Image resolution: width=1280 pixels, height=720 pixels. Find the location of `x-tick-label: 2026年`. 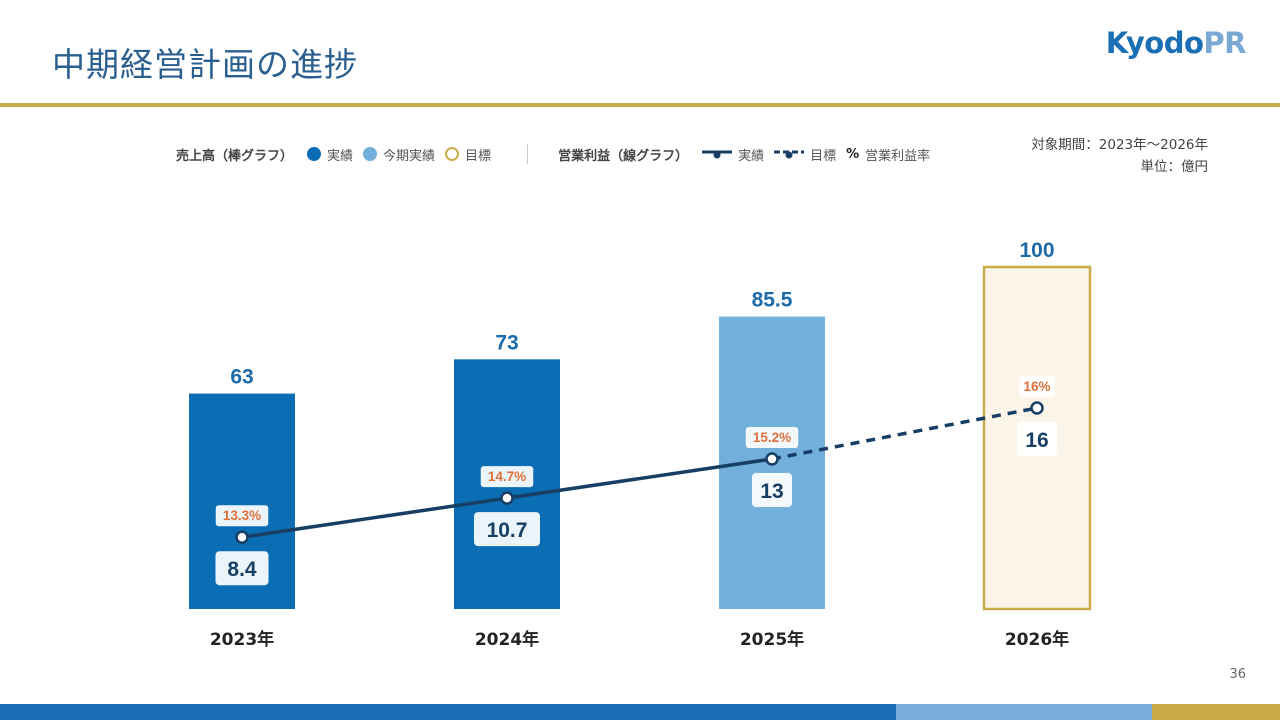

x-tick-label: 2026年 is located at coordinates (1037, 639).